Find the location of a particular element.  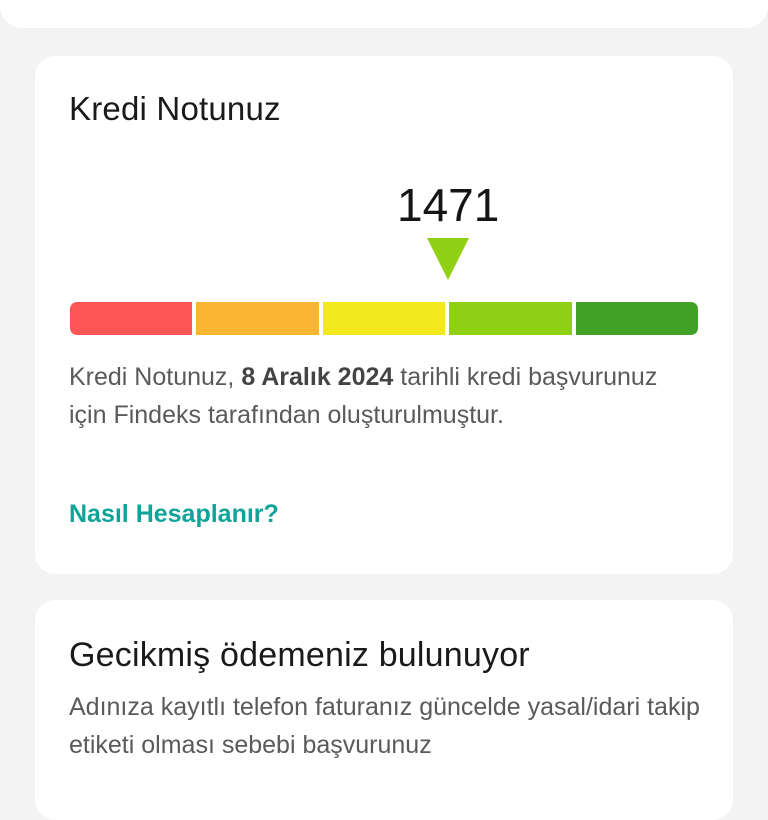

scale-segment-low is located at coordinates (257, 318).